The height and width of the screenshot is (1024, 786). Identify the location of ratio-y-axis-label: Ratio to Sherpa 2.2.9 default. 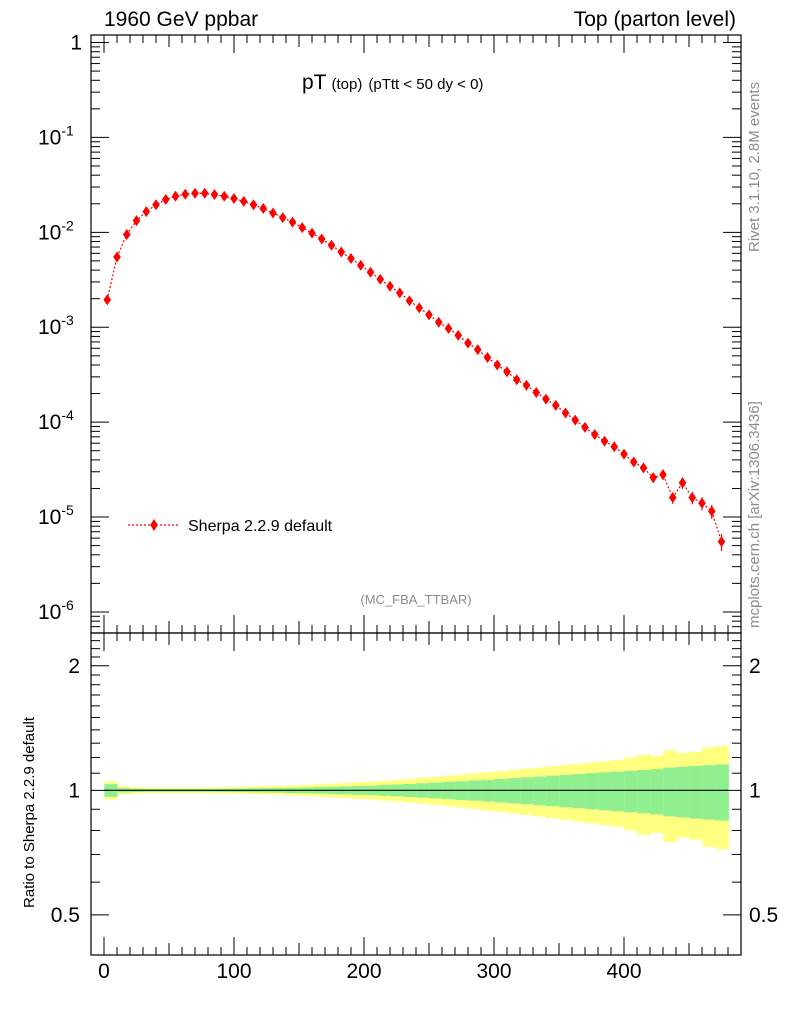
(29, 812).